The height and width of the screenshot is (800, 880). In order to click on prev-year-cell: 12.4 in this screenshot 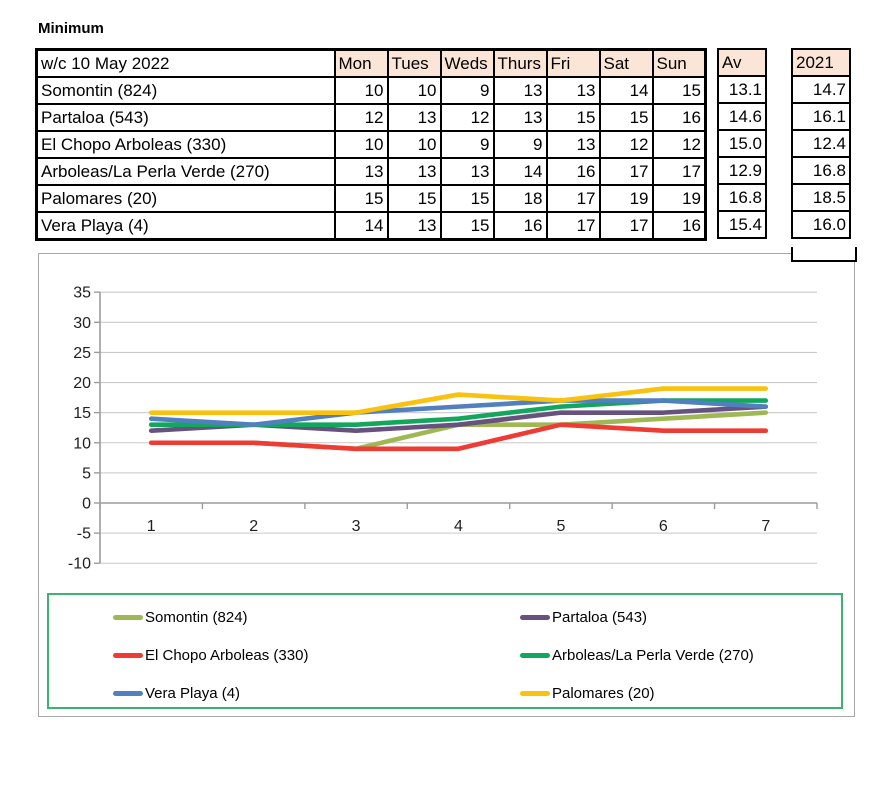, I will do `click(821, 143)`.